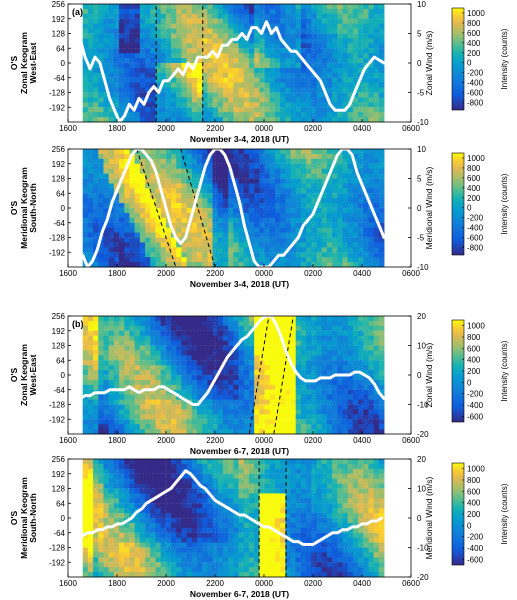 The image size is (517, 600). I want to click on x-tick-label: 2200, so click(215, 440).